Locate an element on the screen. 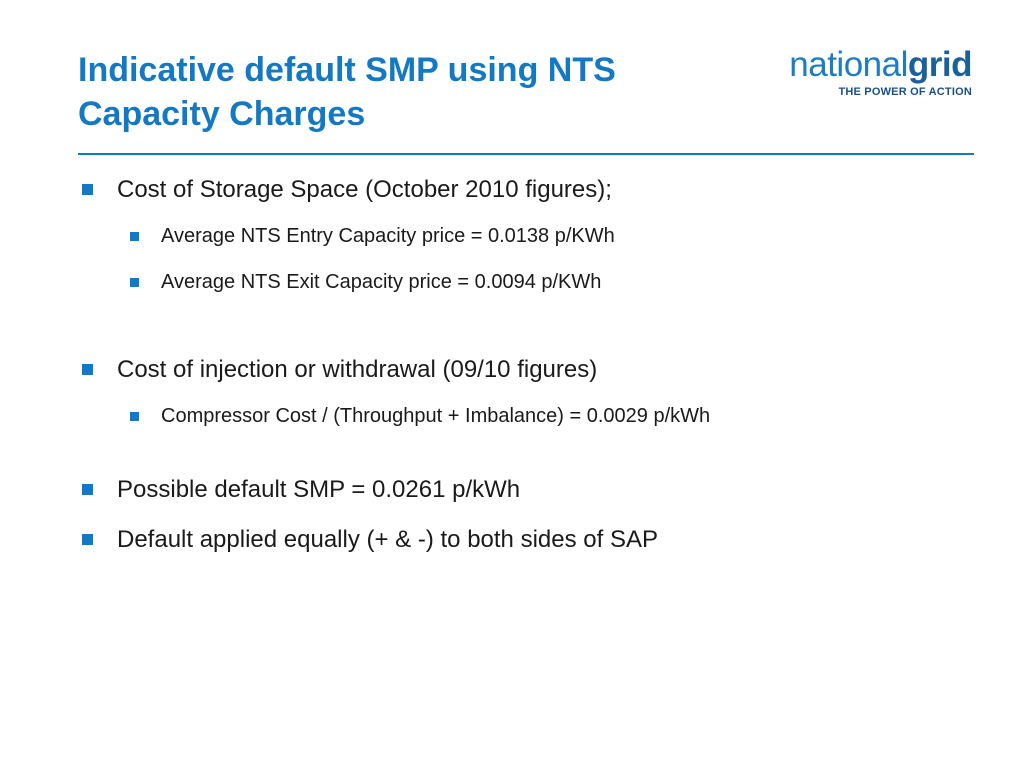  bullet-text: Possible default SMP = 0.0261 p/kWh is located at coordinates (319, 489).